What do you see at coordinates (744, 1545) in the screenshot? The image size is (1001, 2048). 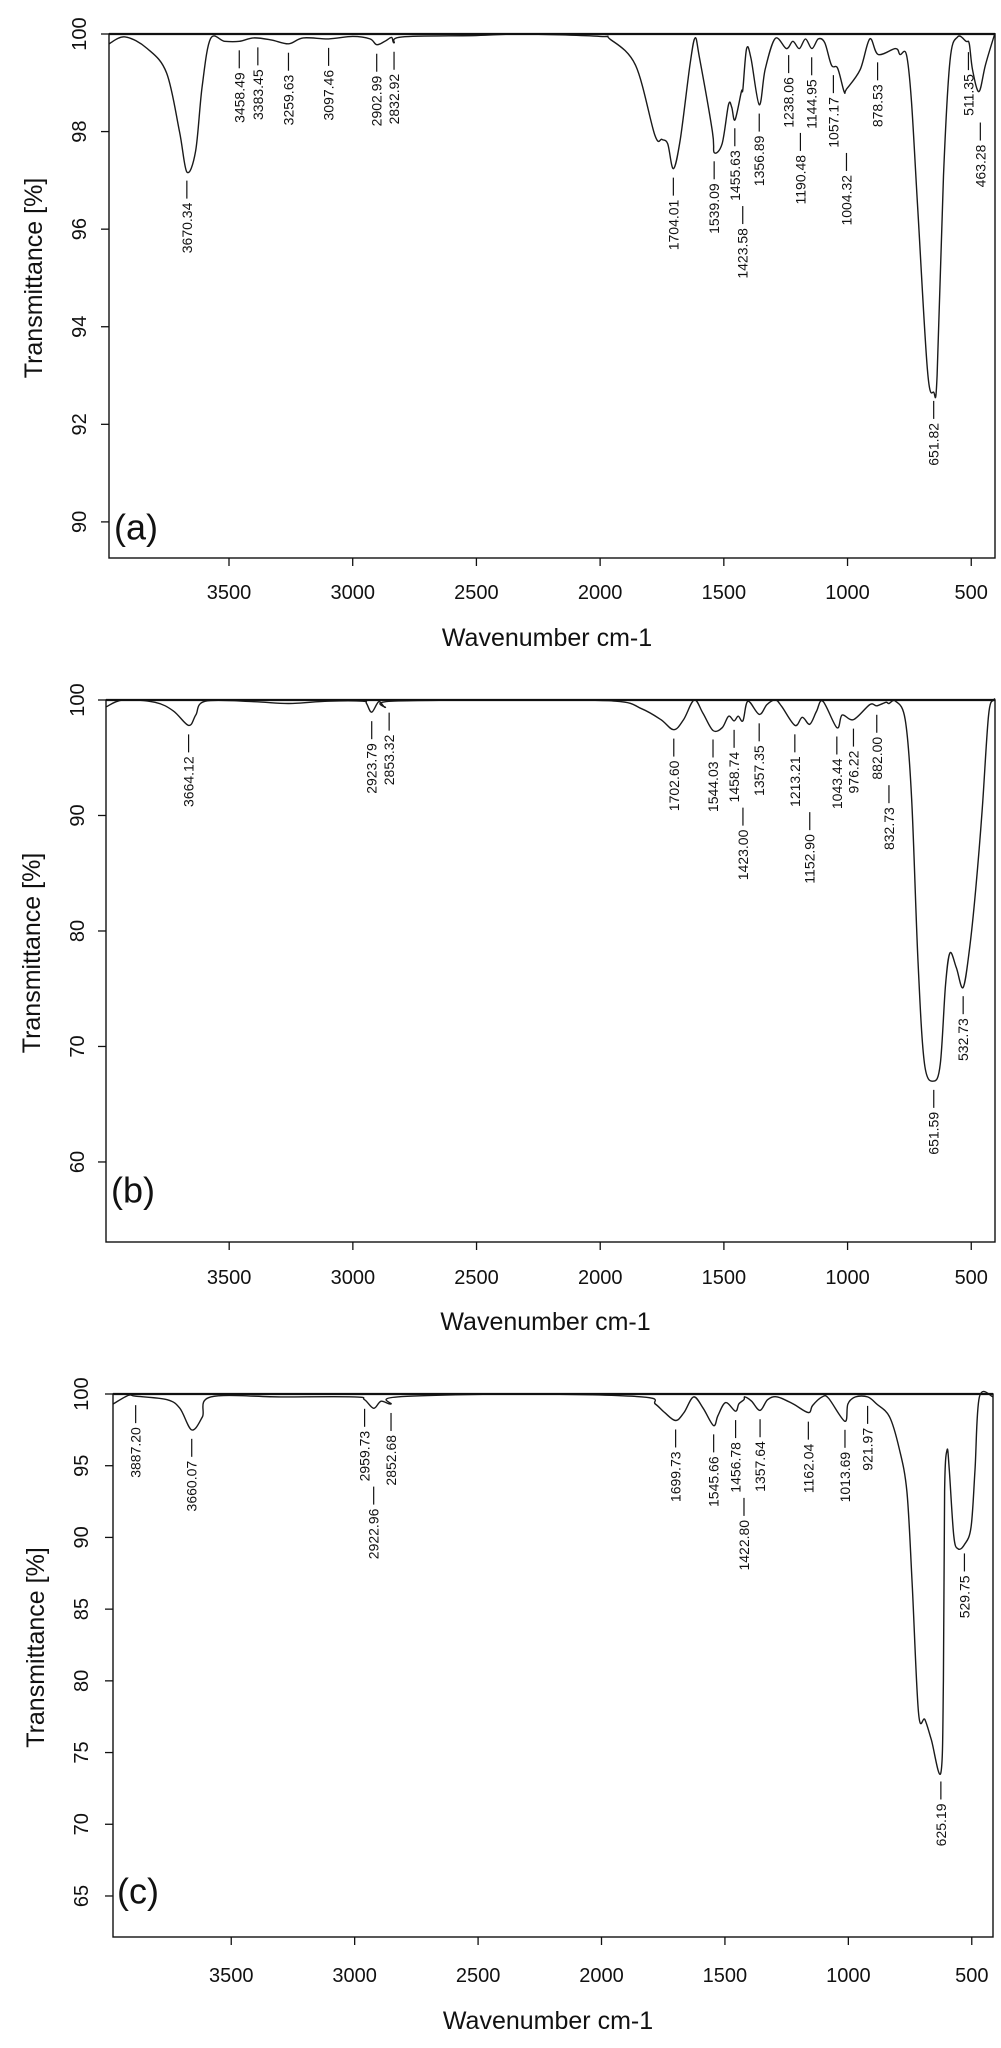 I see `peak-label: 1422.80` at bounding box center [744, 1545].